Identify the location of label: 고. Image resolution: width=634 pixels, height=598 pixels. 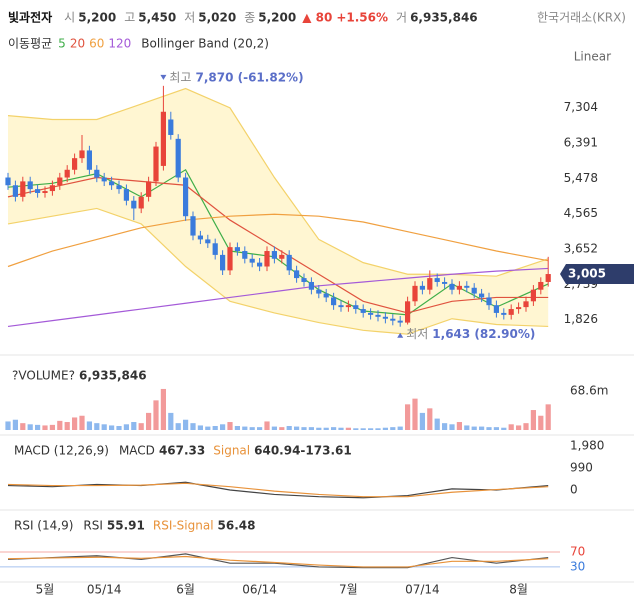
(129, 18).